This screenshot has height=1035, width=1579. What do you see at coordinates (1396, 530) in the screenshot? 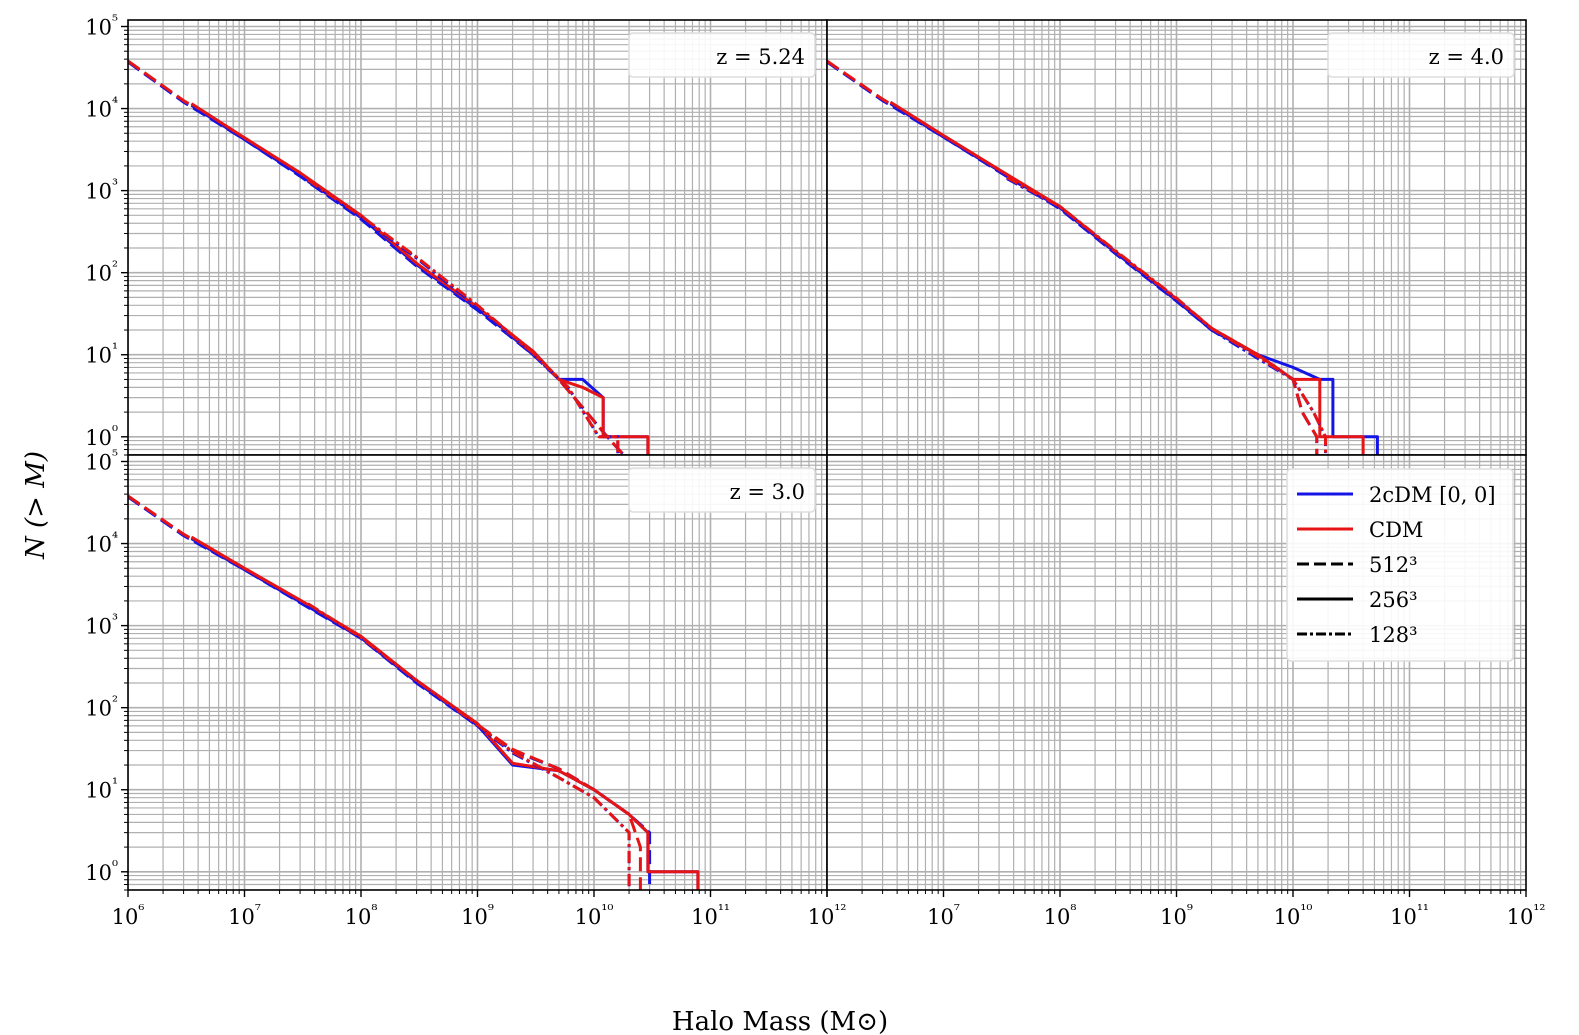
I see `legend-label: CDM` at bounding box center [1396, 530].